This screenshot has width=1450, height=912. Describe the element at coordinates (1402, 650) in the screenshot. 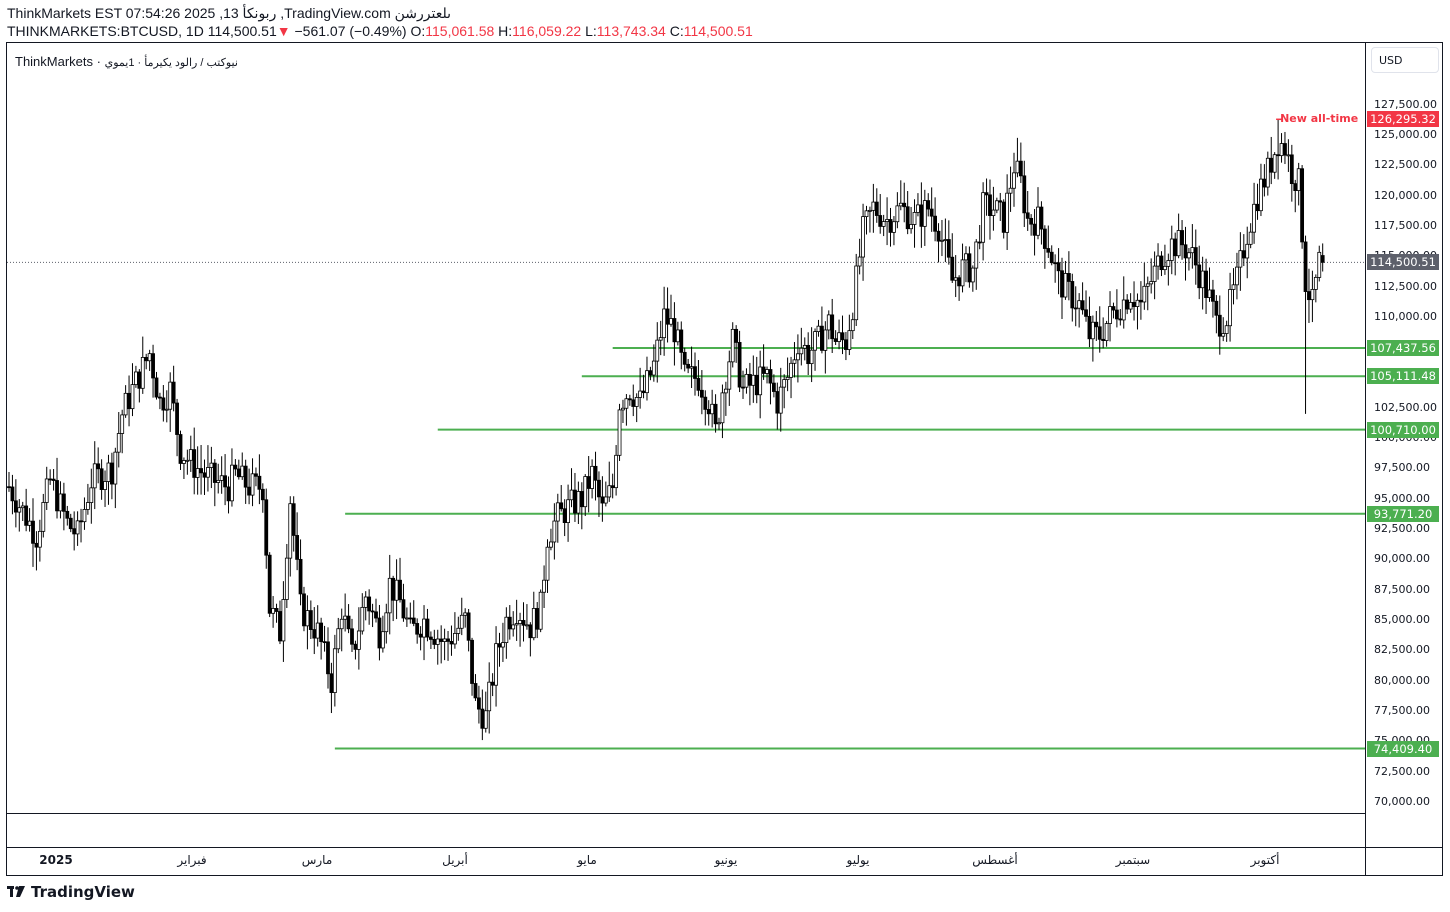

I see `price-tick-label: 82,500.00` at that location.